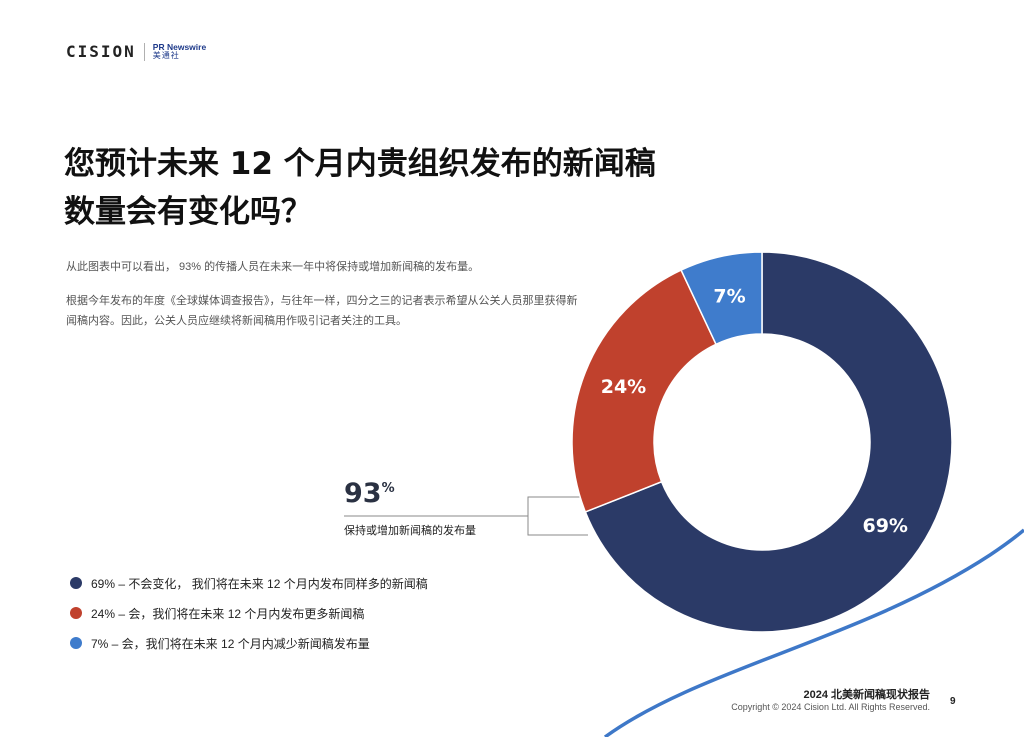  I want to click on legend-label: 24% – 会，我们将在未来 12 个月内发布更多新闻稿, so click(228, 613).